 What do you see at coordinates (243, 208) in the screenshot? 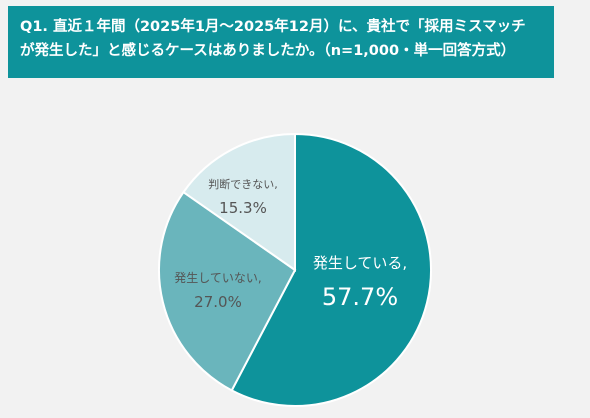
I see `slice-value-undetermined: 15.3%` at bounding box center [243, 208].